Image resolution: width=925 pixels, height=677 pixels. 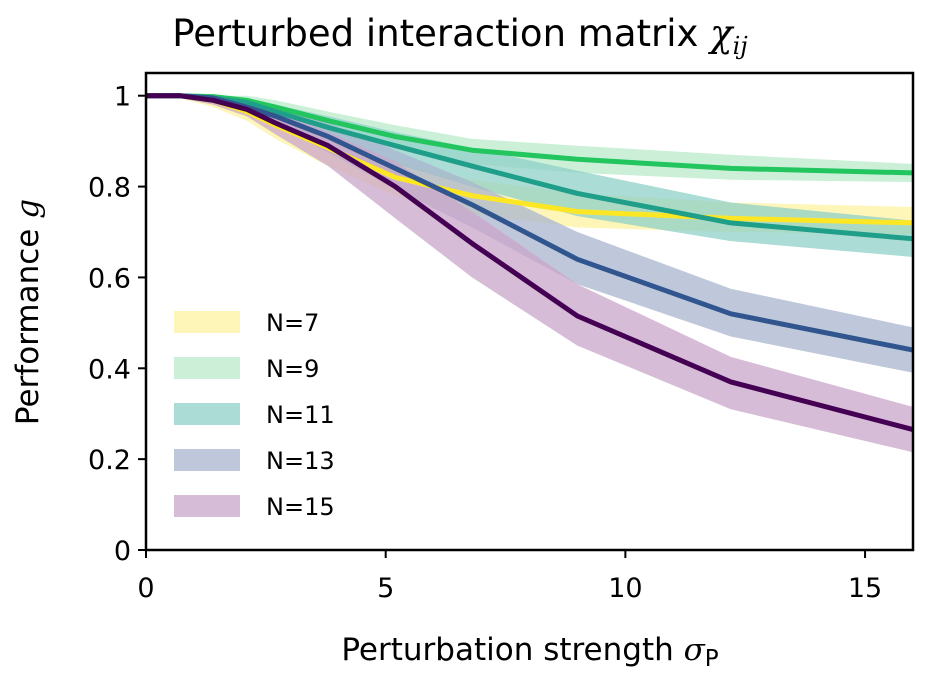 What do you see at coordinates (109, 369) in the screenshot?
I see `y-tick-label: 0.4` at bounding box center [109, 369].